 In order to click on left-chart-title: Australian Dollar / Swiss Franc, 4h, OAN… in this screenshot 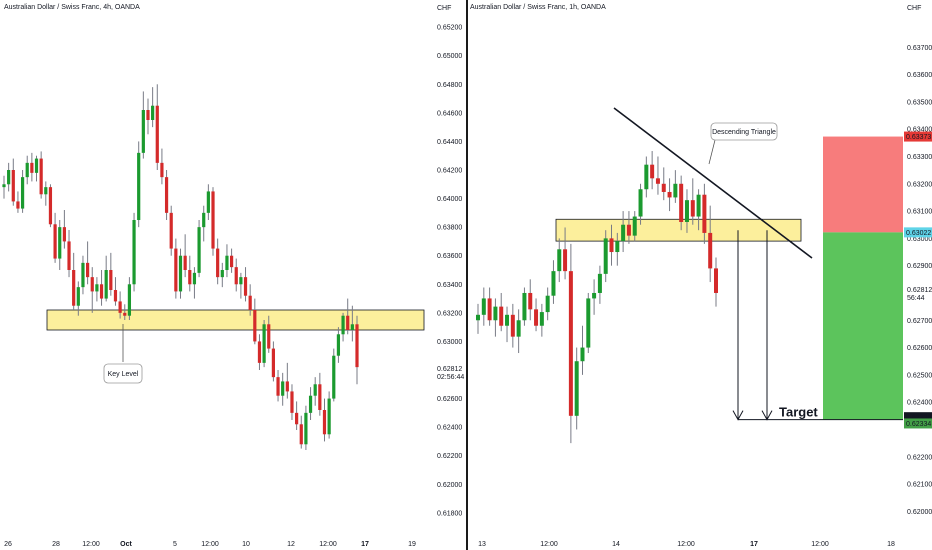, I will do `click(72, 7)`.